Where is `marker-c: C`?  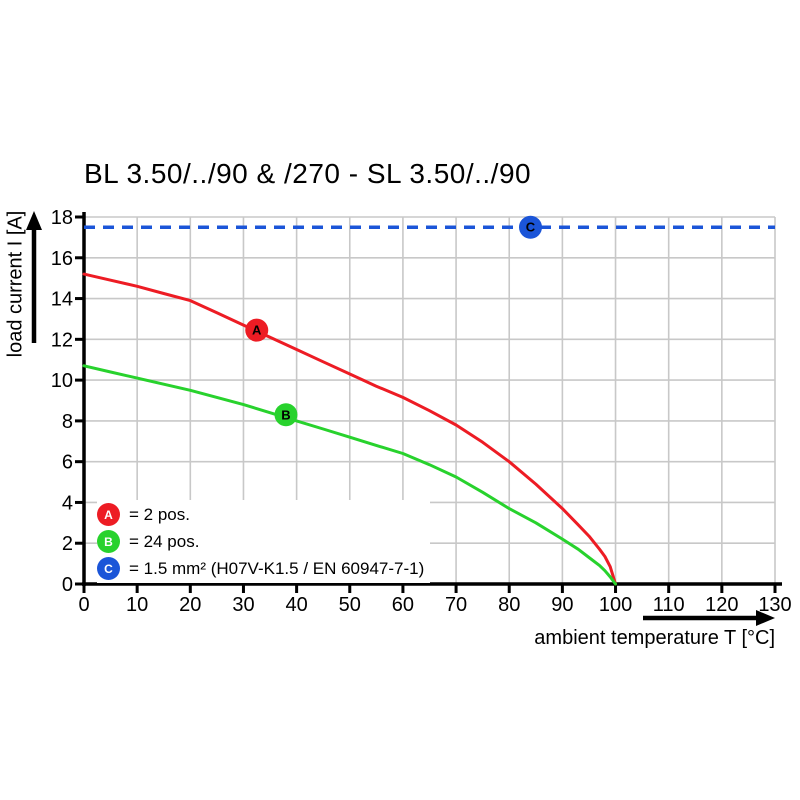
marker-c: C is located at coordinates (530, 227).